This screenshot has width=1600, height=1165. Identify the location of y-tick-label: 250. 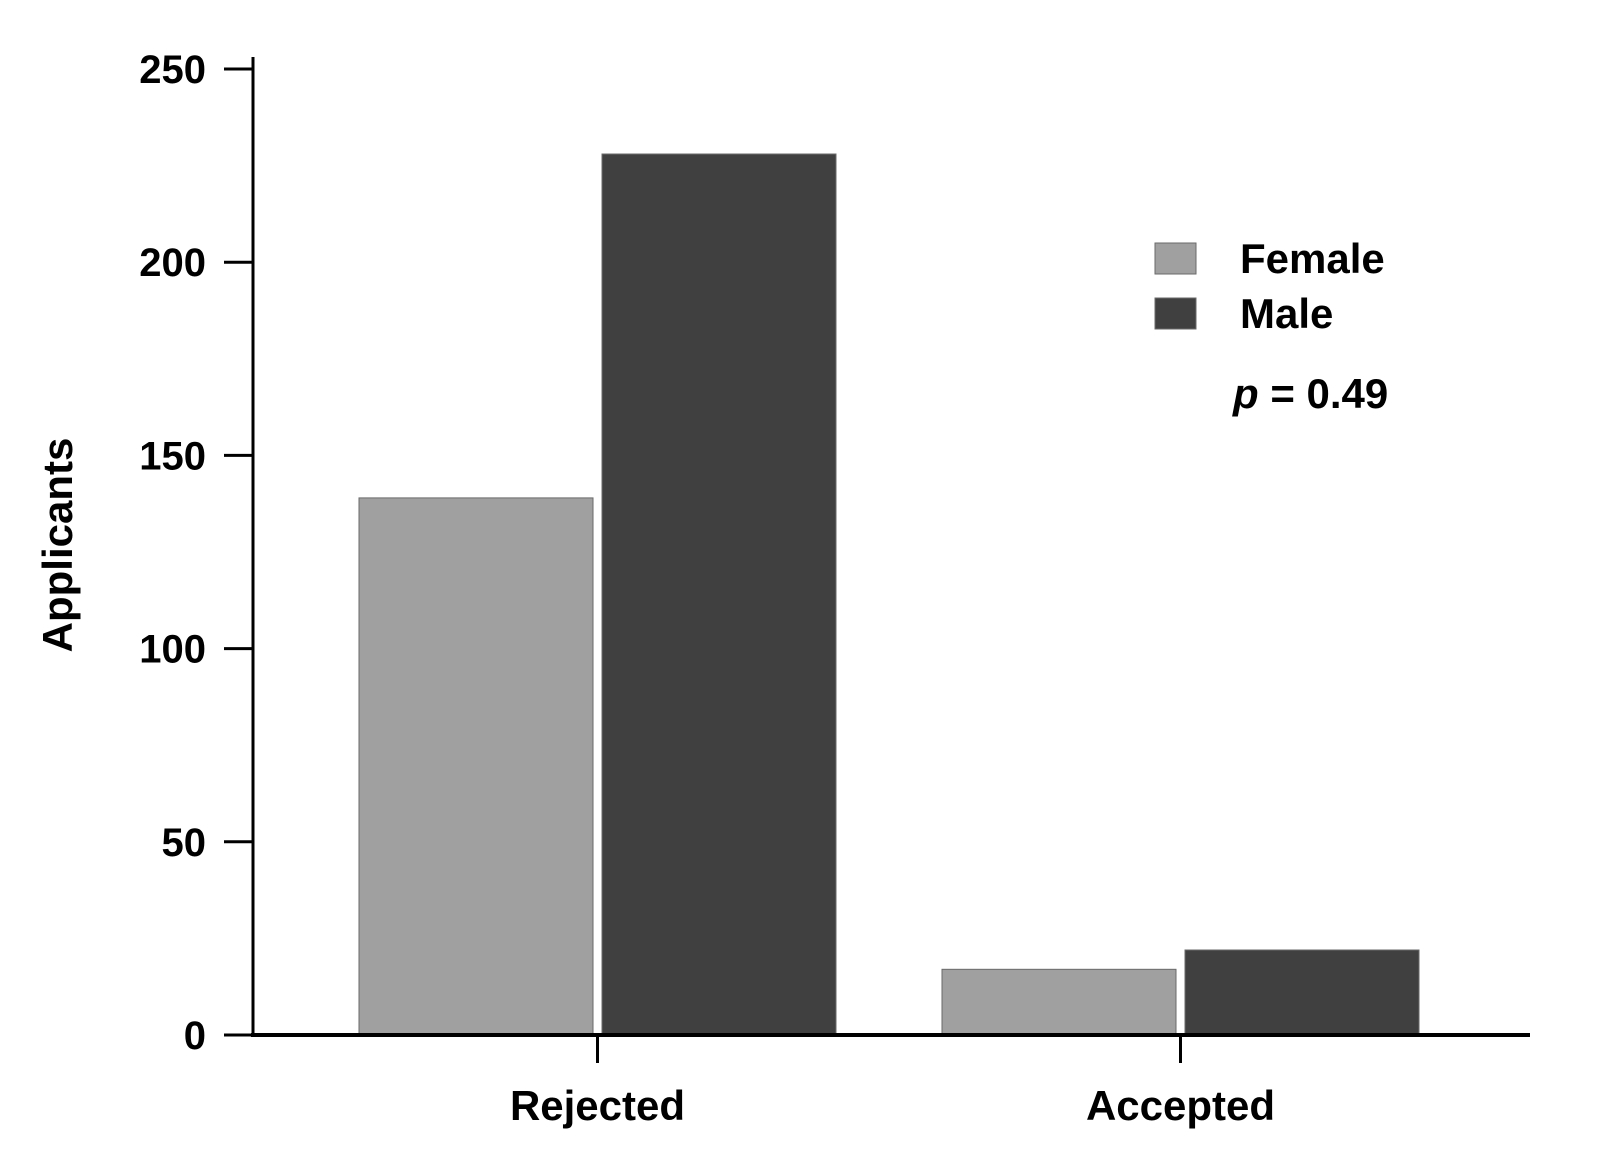
(172, 70).